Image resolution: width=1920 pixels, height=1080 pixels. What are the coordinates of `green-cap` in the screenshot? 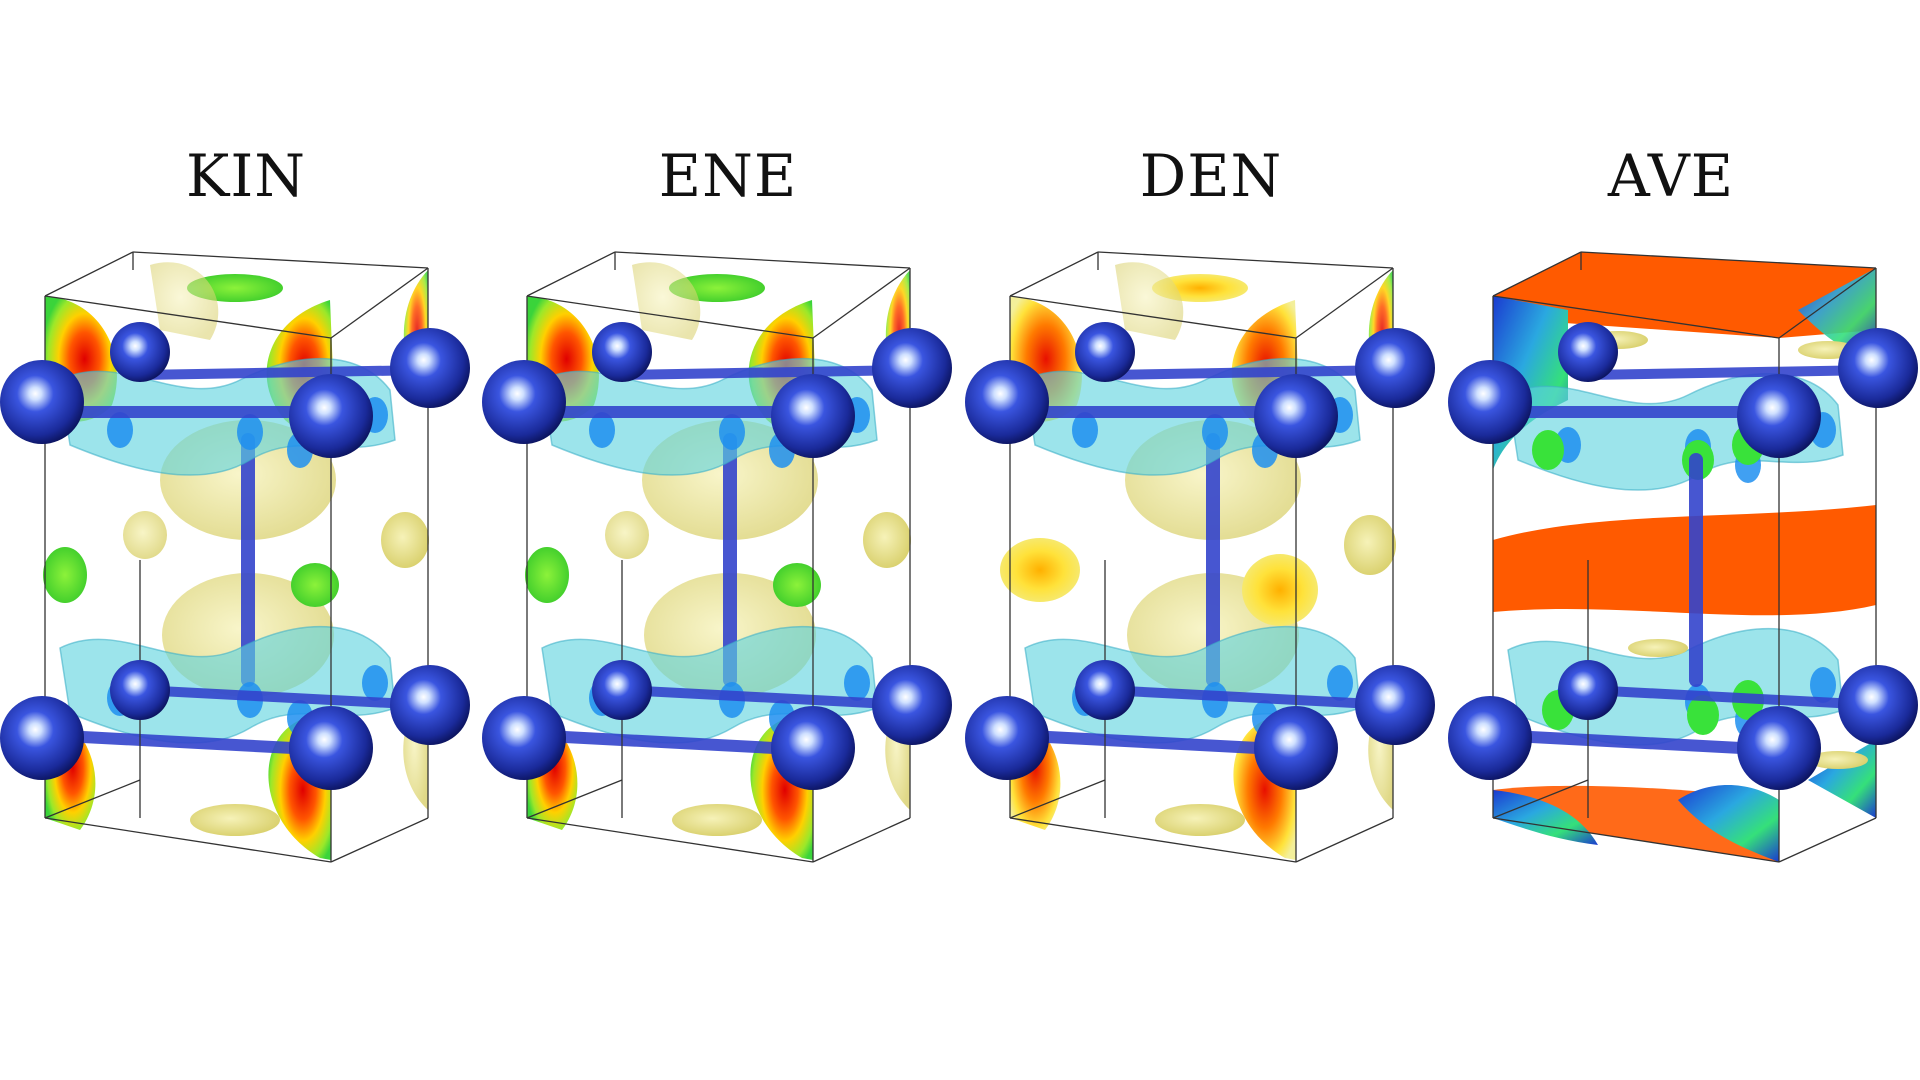 It's located at (1703, 715).